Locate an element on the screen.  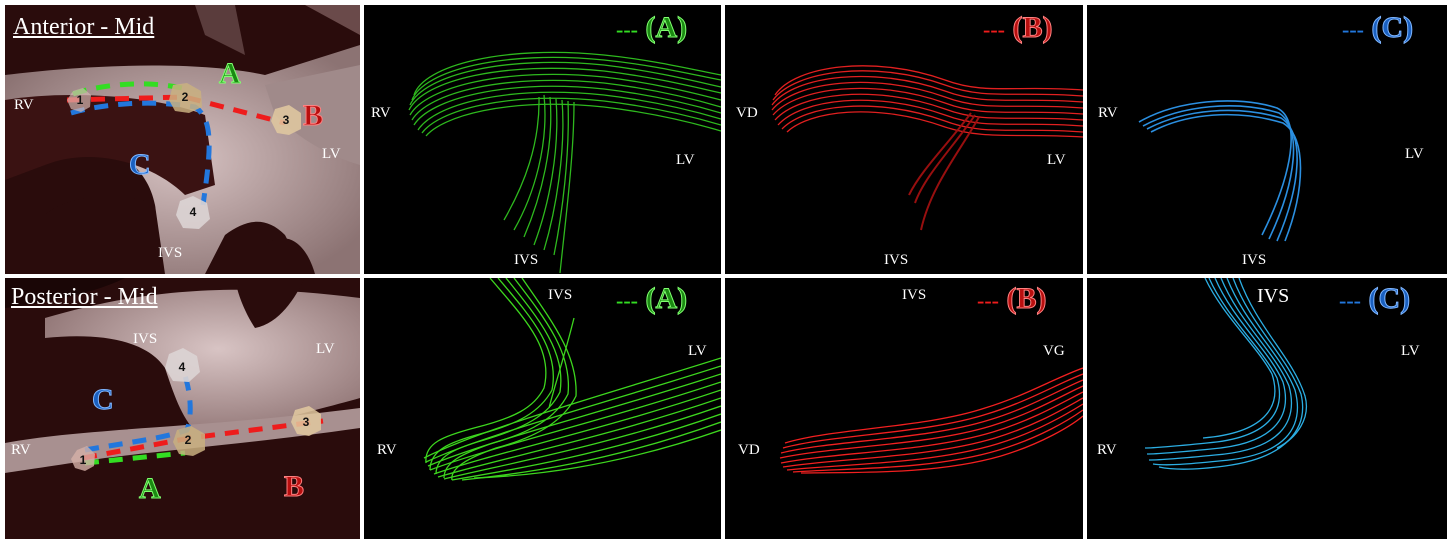
row-title: Posterior - Mid is located at coordinates (84, 297).